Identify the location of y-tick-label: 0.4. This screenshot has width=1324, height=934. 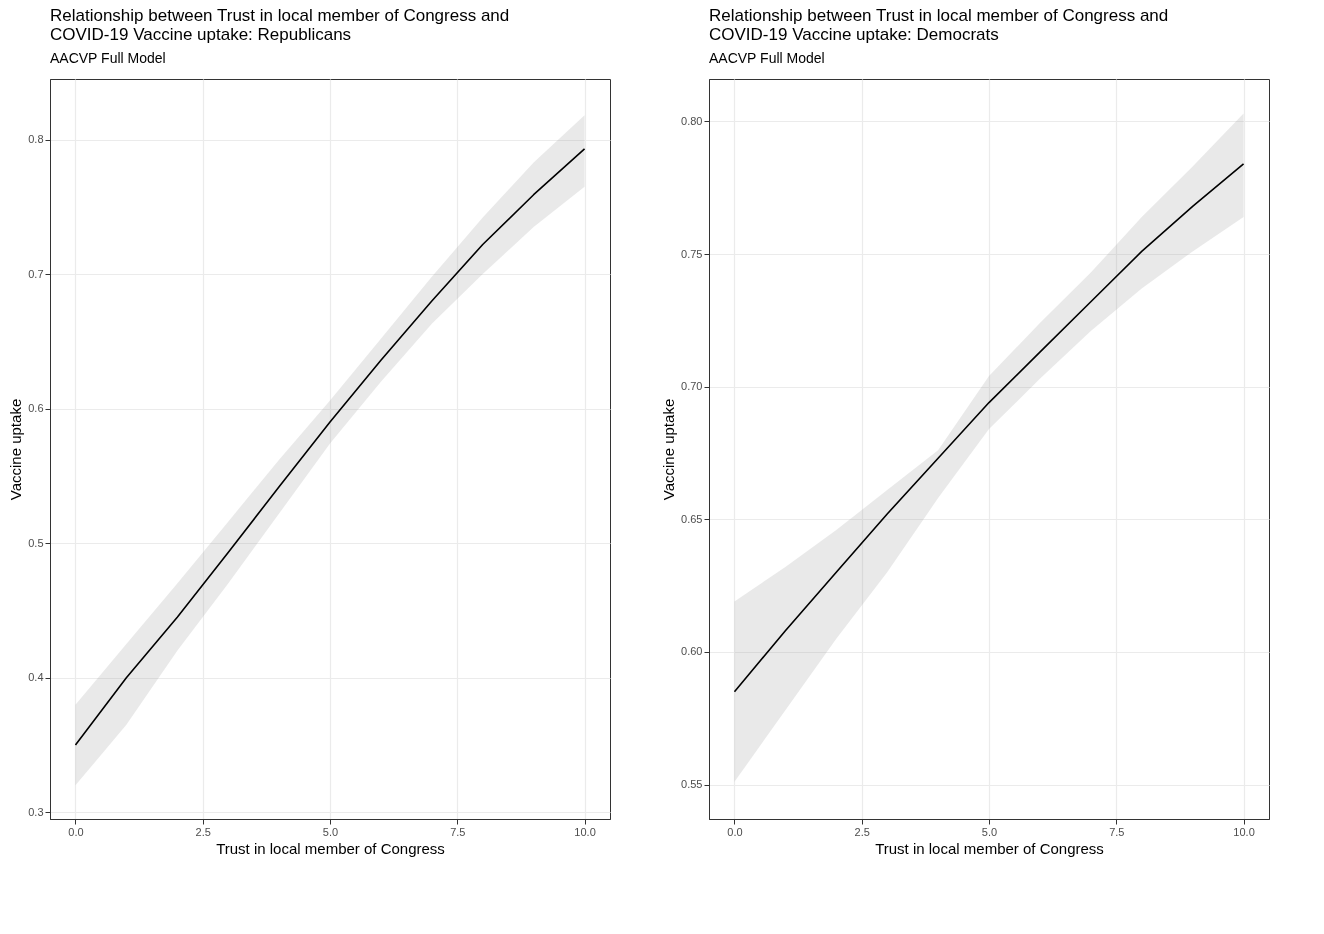
(36, 677).